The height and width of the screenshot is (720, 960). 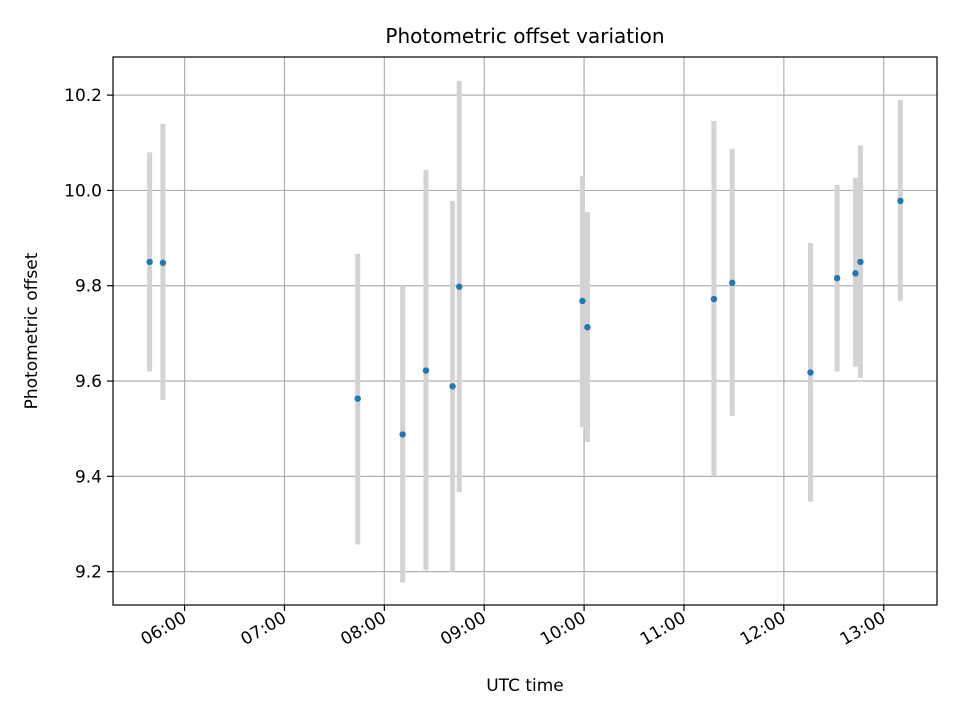 I want to click on y-tick-label: 9.2, so click(x=88, y=573).